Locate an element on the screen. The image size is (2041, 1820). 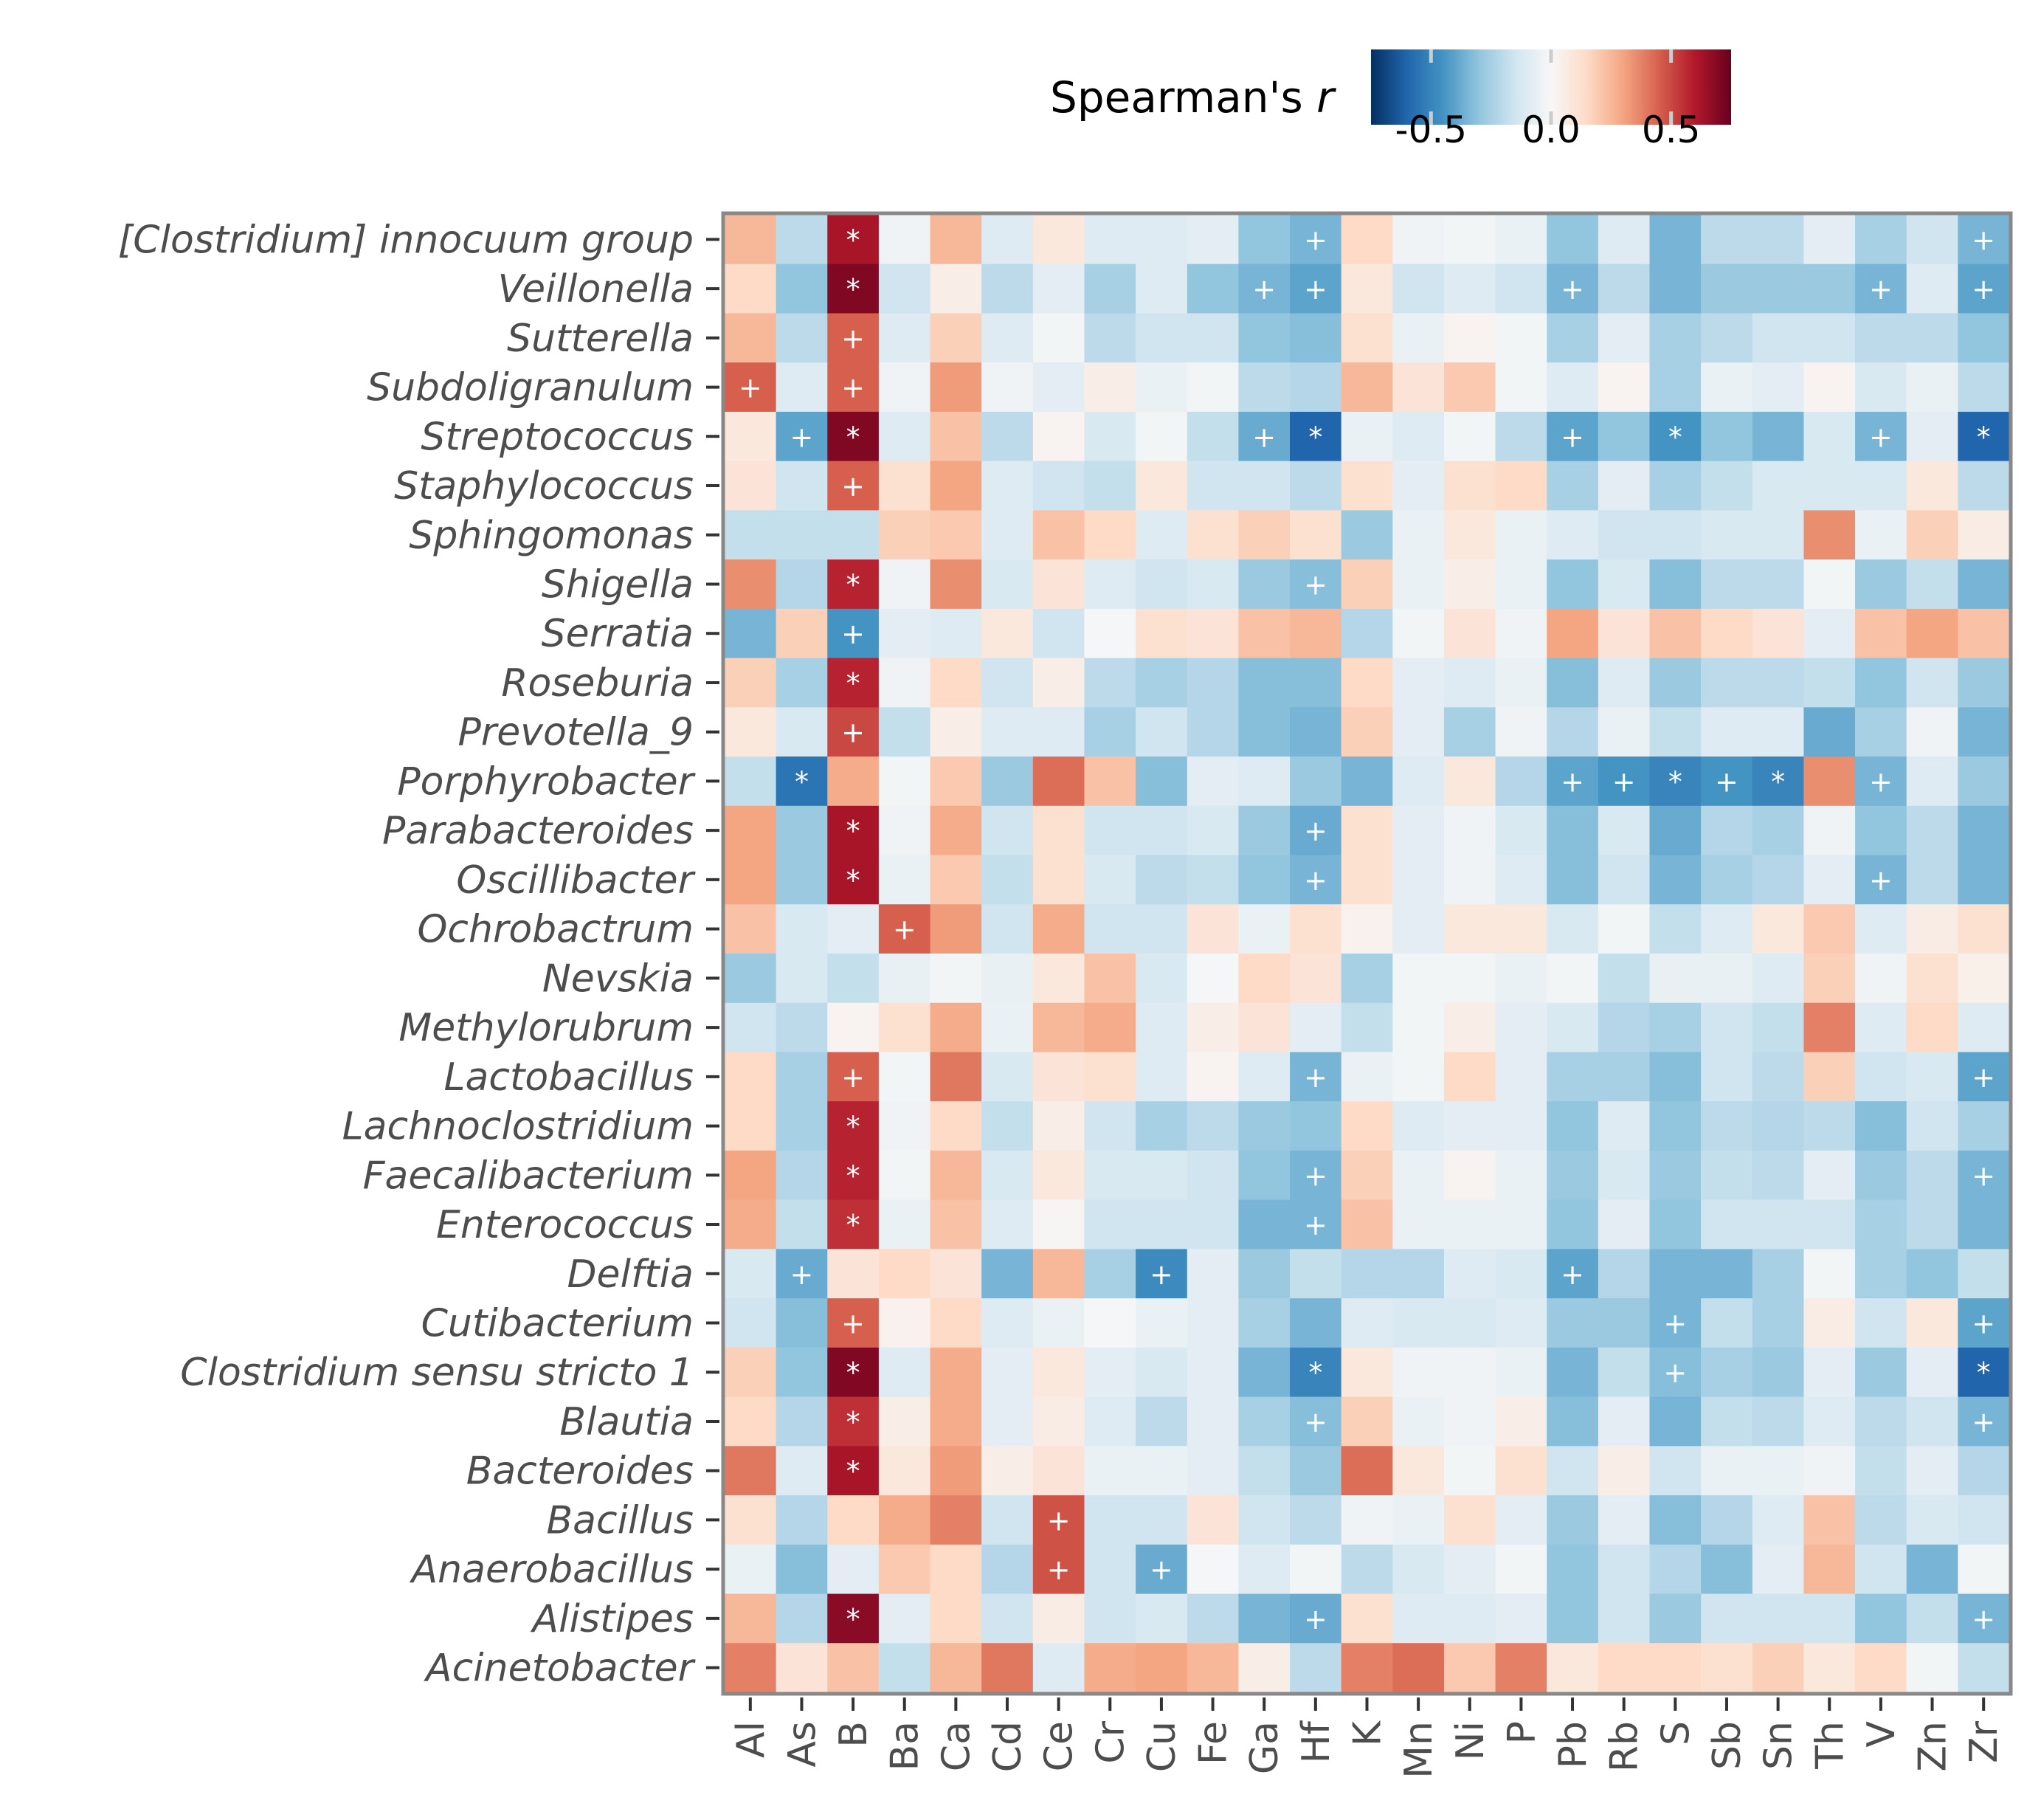
x-tick-label: Ni is located at coordinates (1470, 1740).